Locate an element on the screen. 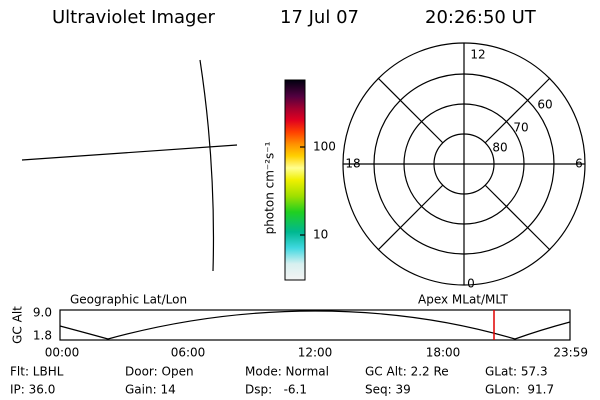 Image resolution: width=600 pixels, height=400 pixels. date: 17 Jul 07 is located at coordinates (319, 17).